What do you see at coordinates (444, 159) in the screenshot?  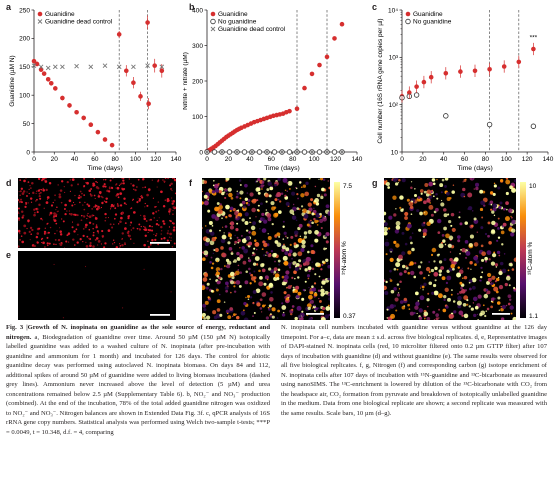 I see `x-tick-label: 40` at bounding box center [444, 159].